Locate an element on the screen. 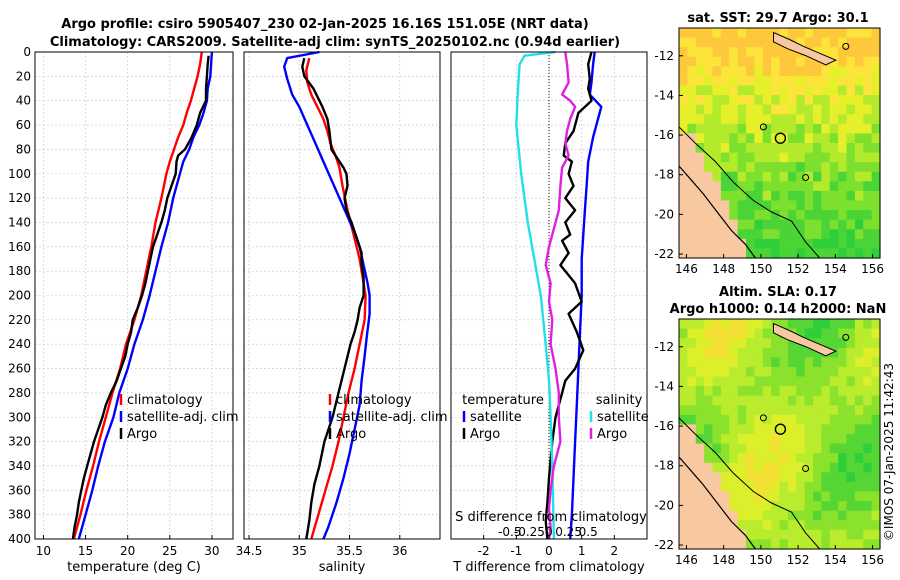  depth-tick-label: 220 is located at coordinates (19, 320).